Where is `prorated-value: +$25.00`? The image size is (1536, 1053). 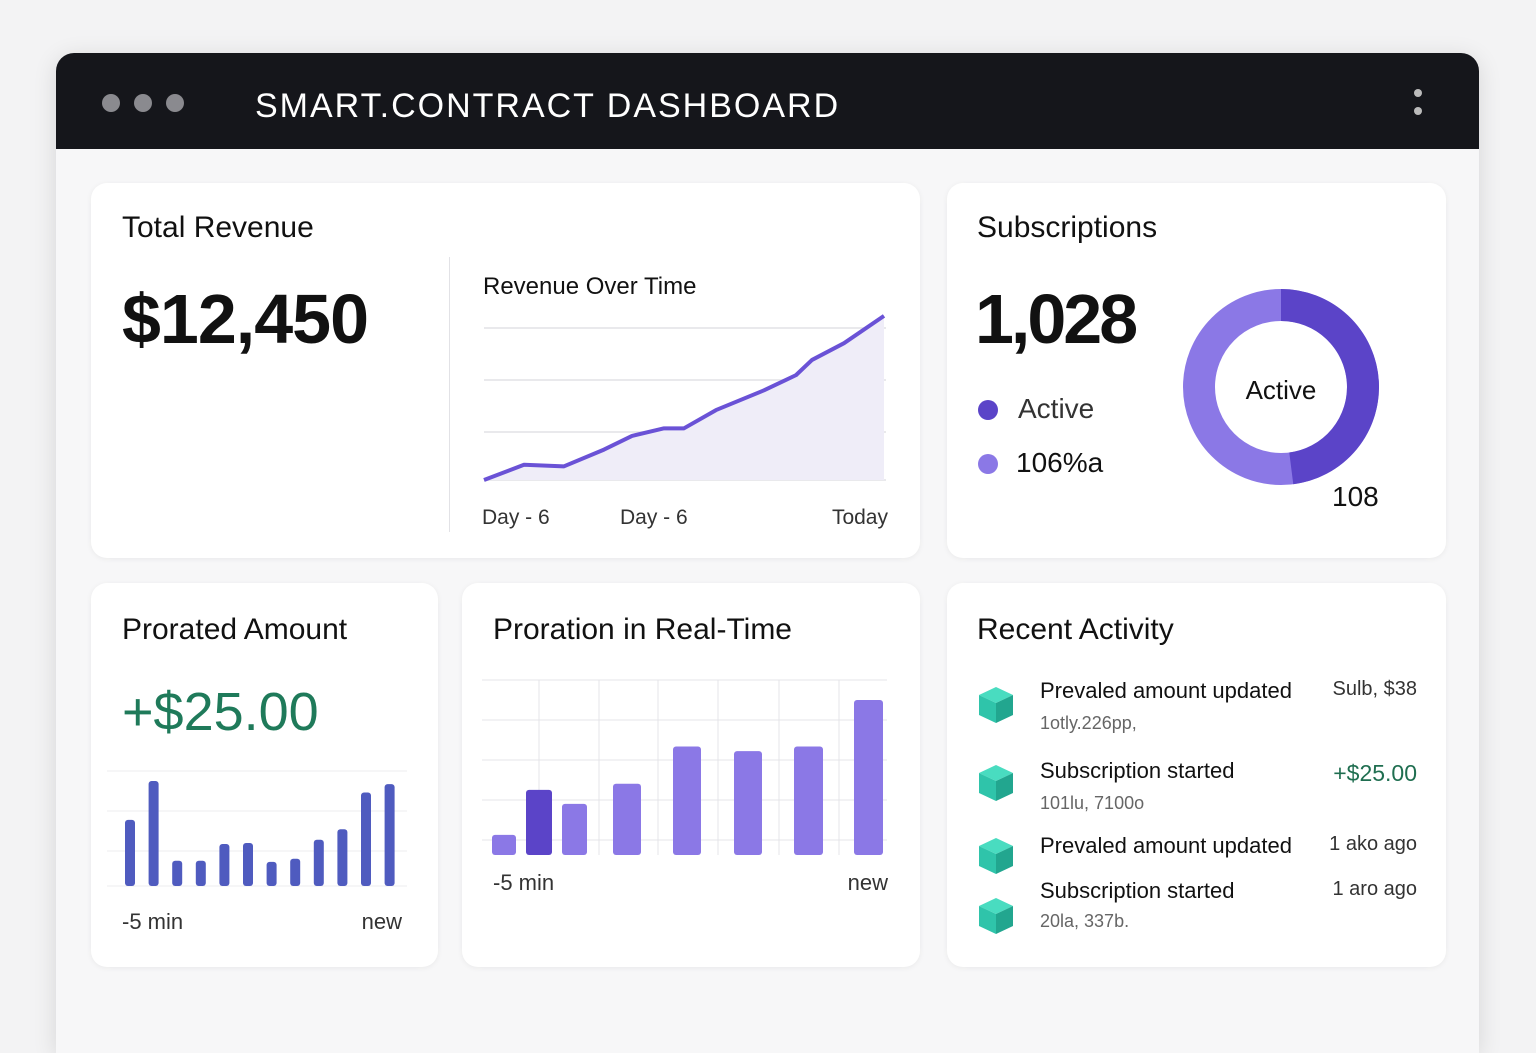
prorated-value: +$25.00 is located at coordinates (220, 712).